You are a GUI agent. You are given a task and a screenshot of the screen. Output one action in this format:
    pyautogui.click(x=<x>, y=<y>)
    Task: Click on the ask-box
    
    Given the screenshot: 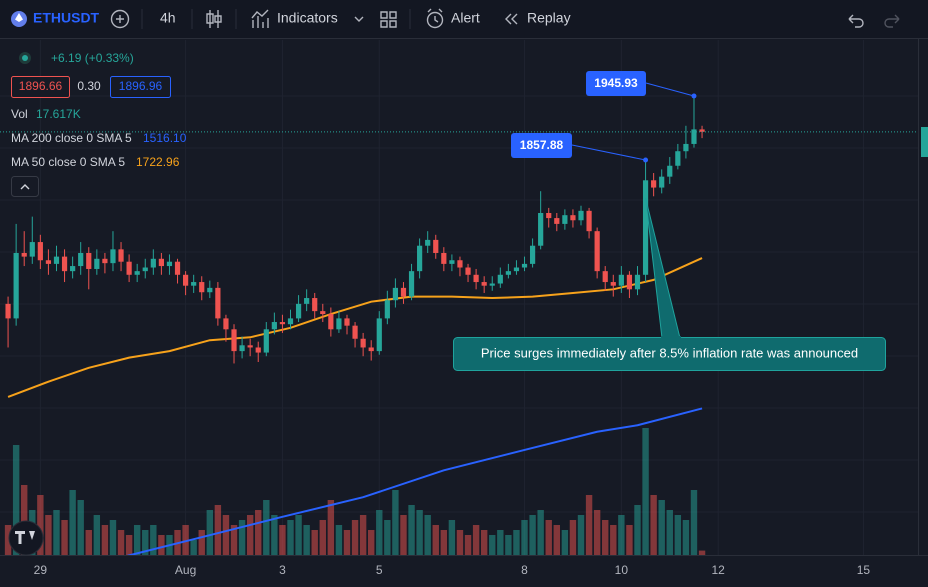 What is the action you would take?
    pyautogui.click(x=140, y=87)
    